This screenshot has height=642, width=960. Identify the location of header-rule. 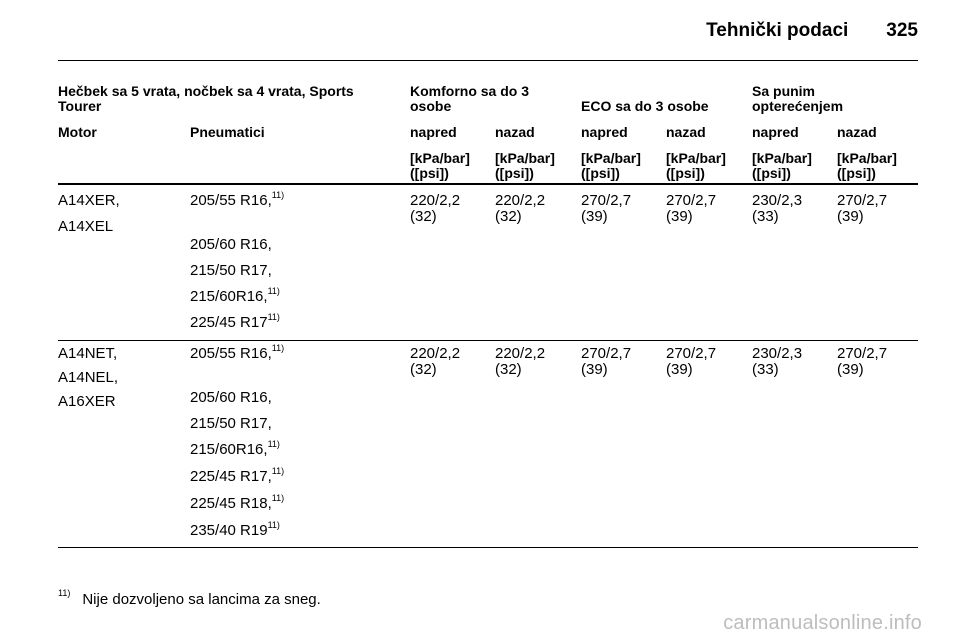
(488, 60).